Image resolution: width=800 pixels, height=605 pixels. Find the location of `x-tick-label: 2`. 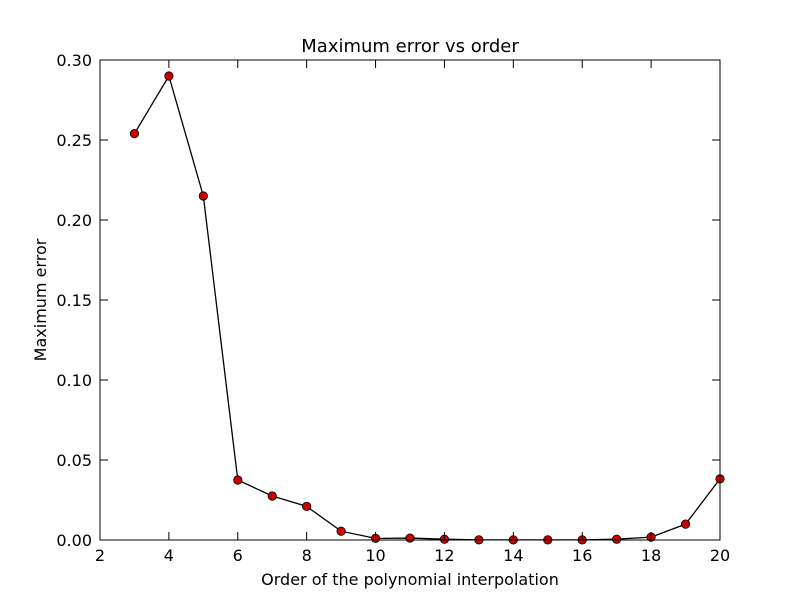

x-tick-label: 2 is located at coordinates (100, 555).